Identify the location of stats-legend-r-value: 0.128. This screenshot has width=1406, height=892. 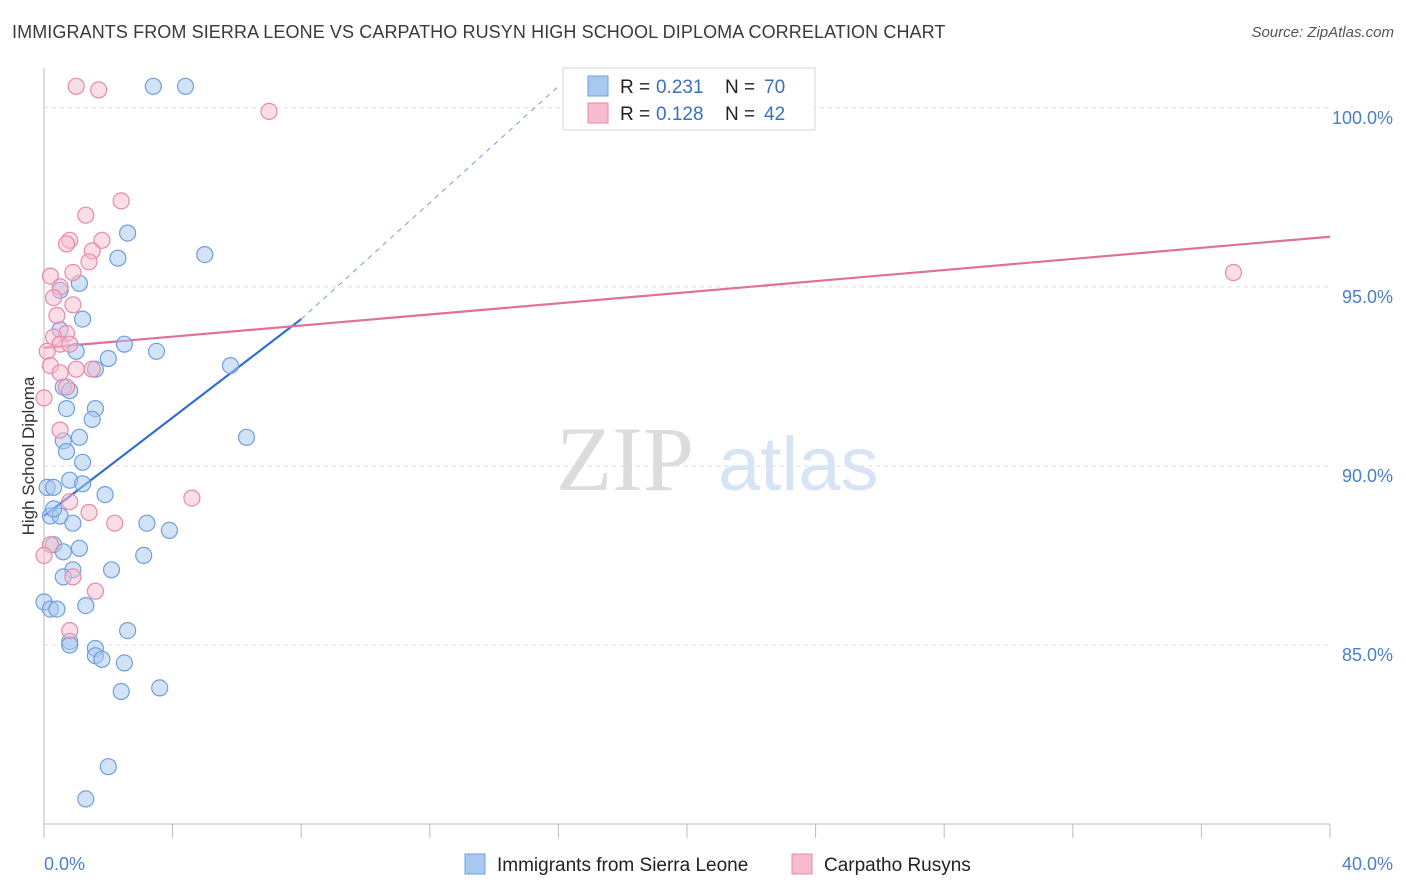
(680, 114).